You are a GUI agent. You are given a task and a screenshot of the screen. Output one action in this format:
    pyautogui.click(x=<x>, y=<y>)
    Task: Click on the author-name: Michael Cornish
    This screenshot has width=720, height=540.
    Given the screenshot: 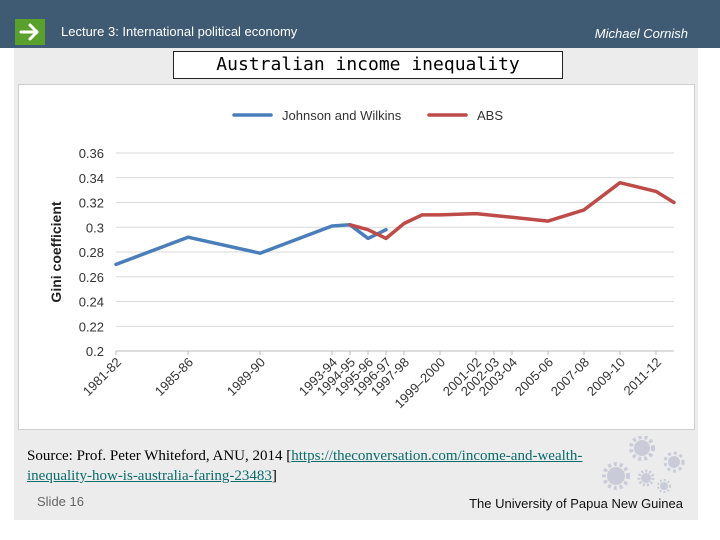 What is the action you would take?
    pyautogui.click(x=641, y=33)
    